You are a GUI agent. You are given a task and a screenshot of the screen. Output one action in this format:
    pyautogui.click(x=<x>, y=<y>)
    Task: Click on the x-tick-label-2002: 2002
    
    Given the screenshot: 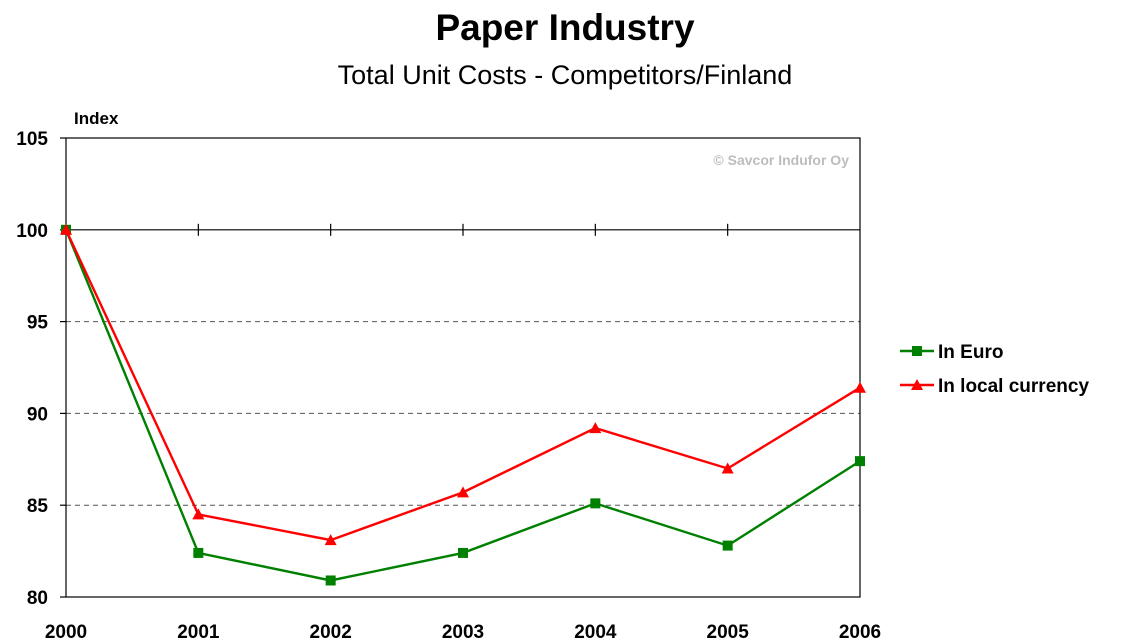 What is the action you would take?
    pyautogui.click(x=331, y=632)
    